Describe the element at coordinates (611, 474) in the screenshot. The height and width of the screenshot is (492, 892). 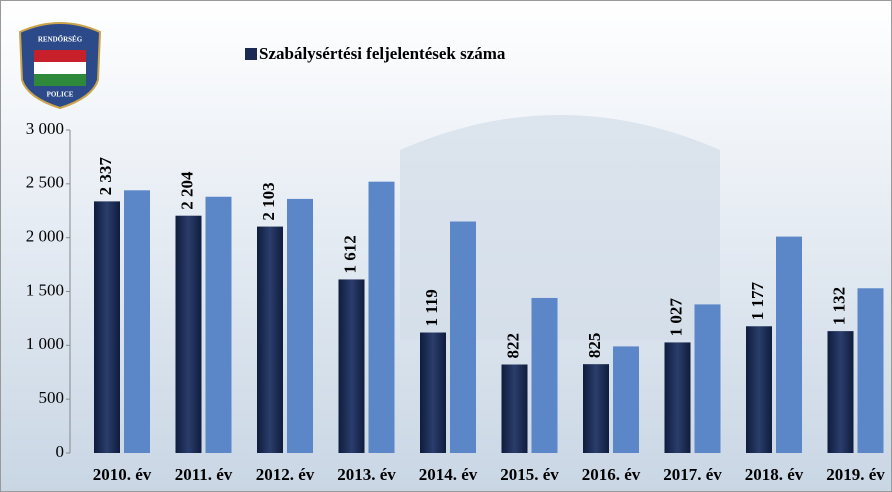
I see `x-tick-label: 2016. év` at that location.